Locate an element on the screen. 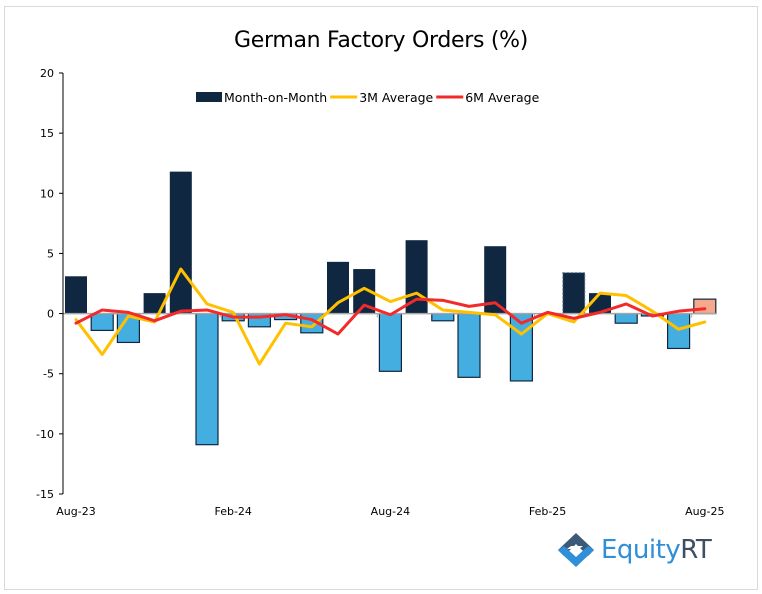 The width and height of the screenshot is (762, 594). y-tick-label: -15 is located at coordinates (45, 494).